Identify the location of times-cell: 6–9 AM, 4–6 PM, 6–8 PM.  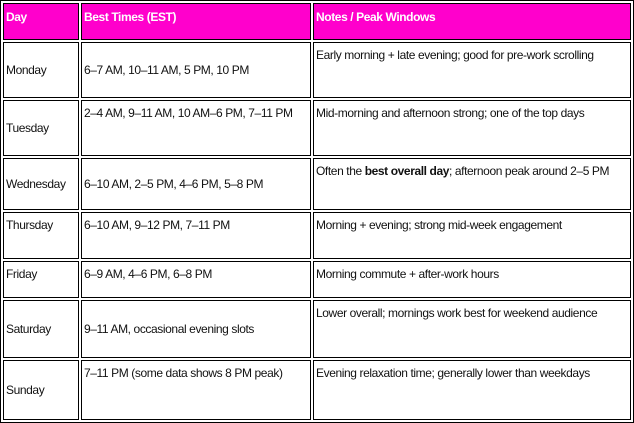
(196, 280).